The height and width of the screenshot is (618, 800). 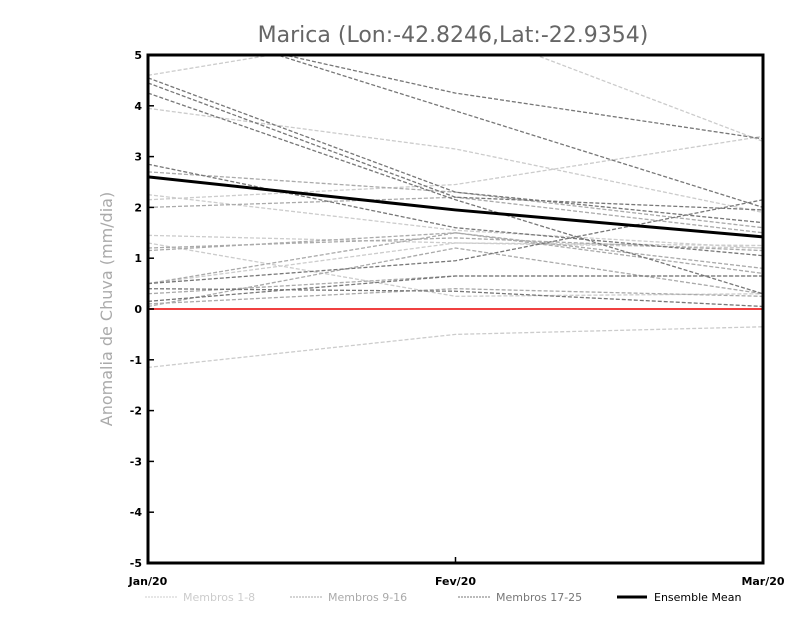 I want to click on legend-label: Membros 9-16, so click(x=367, y=597).